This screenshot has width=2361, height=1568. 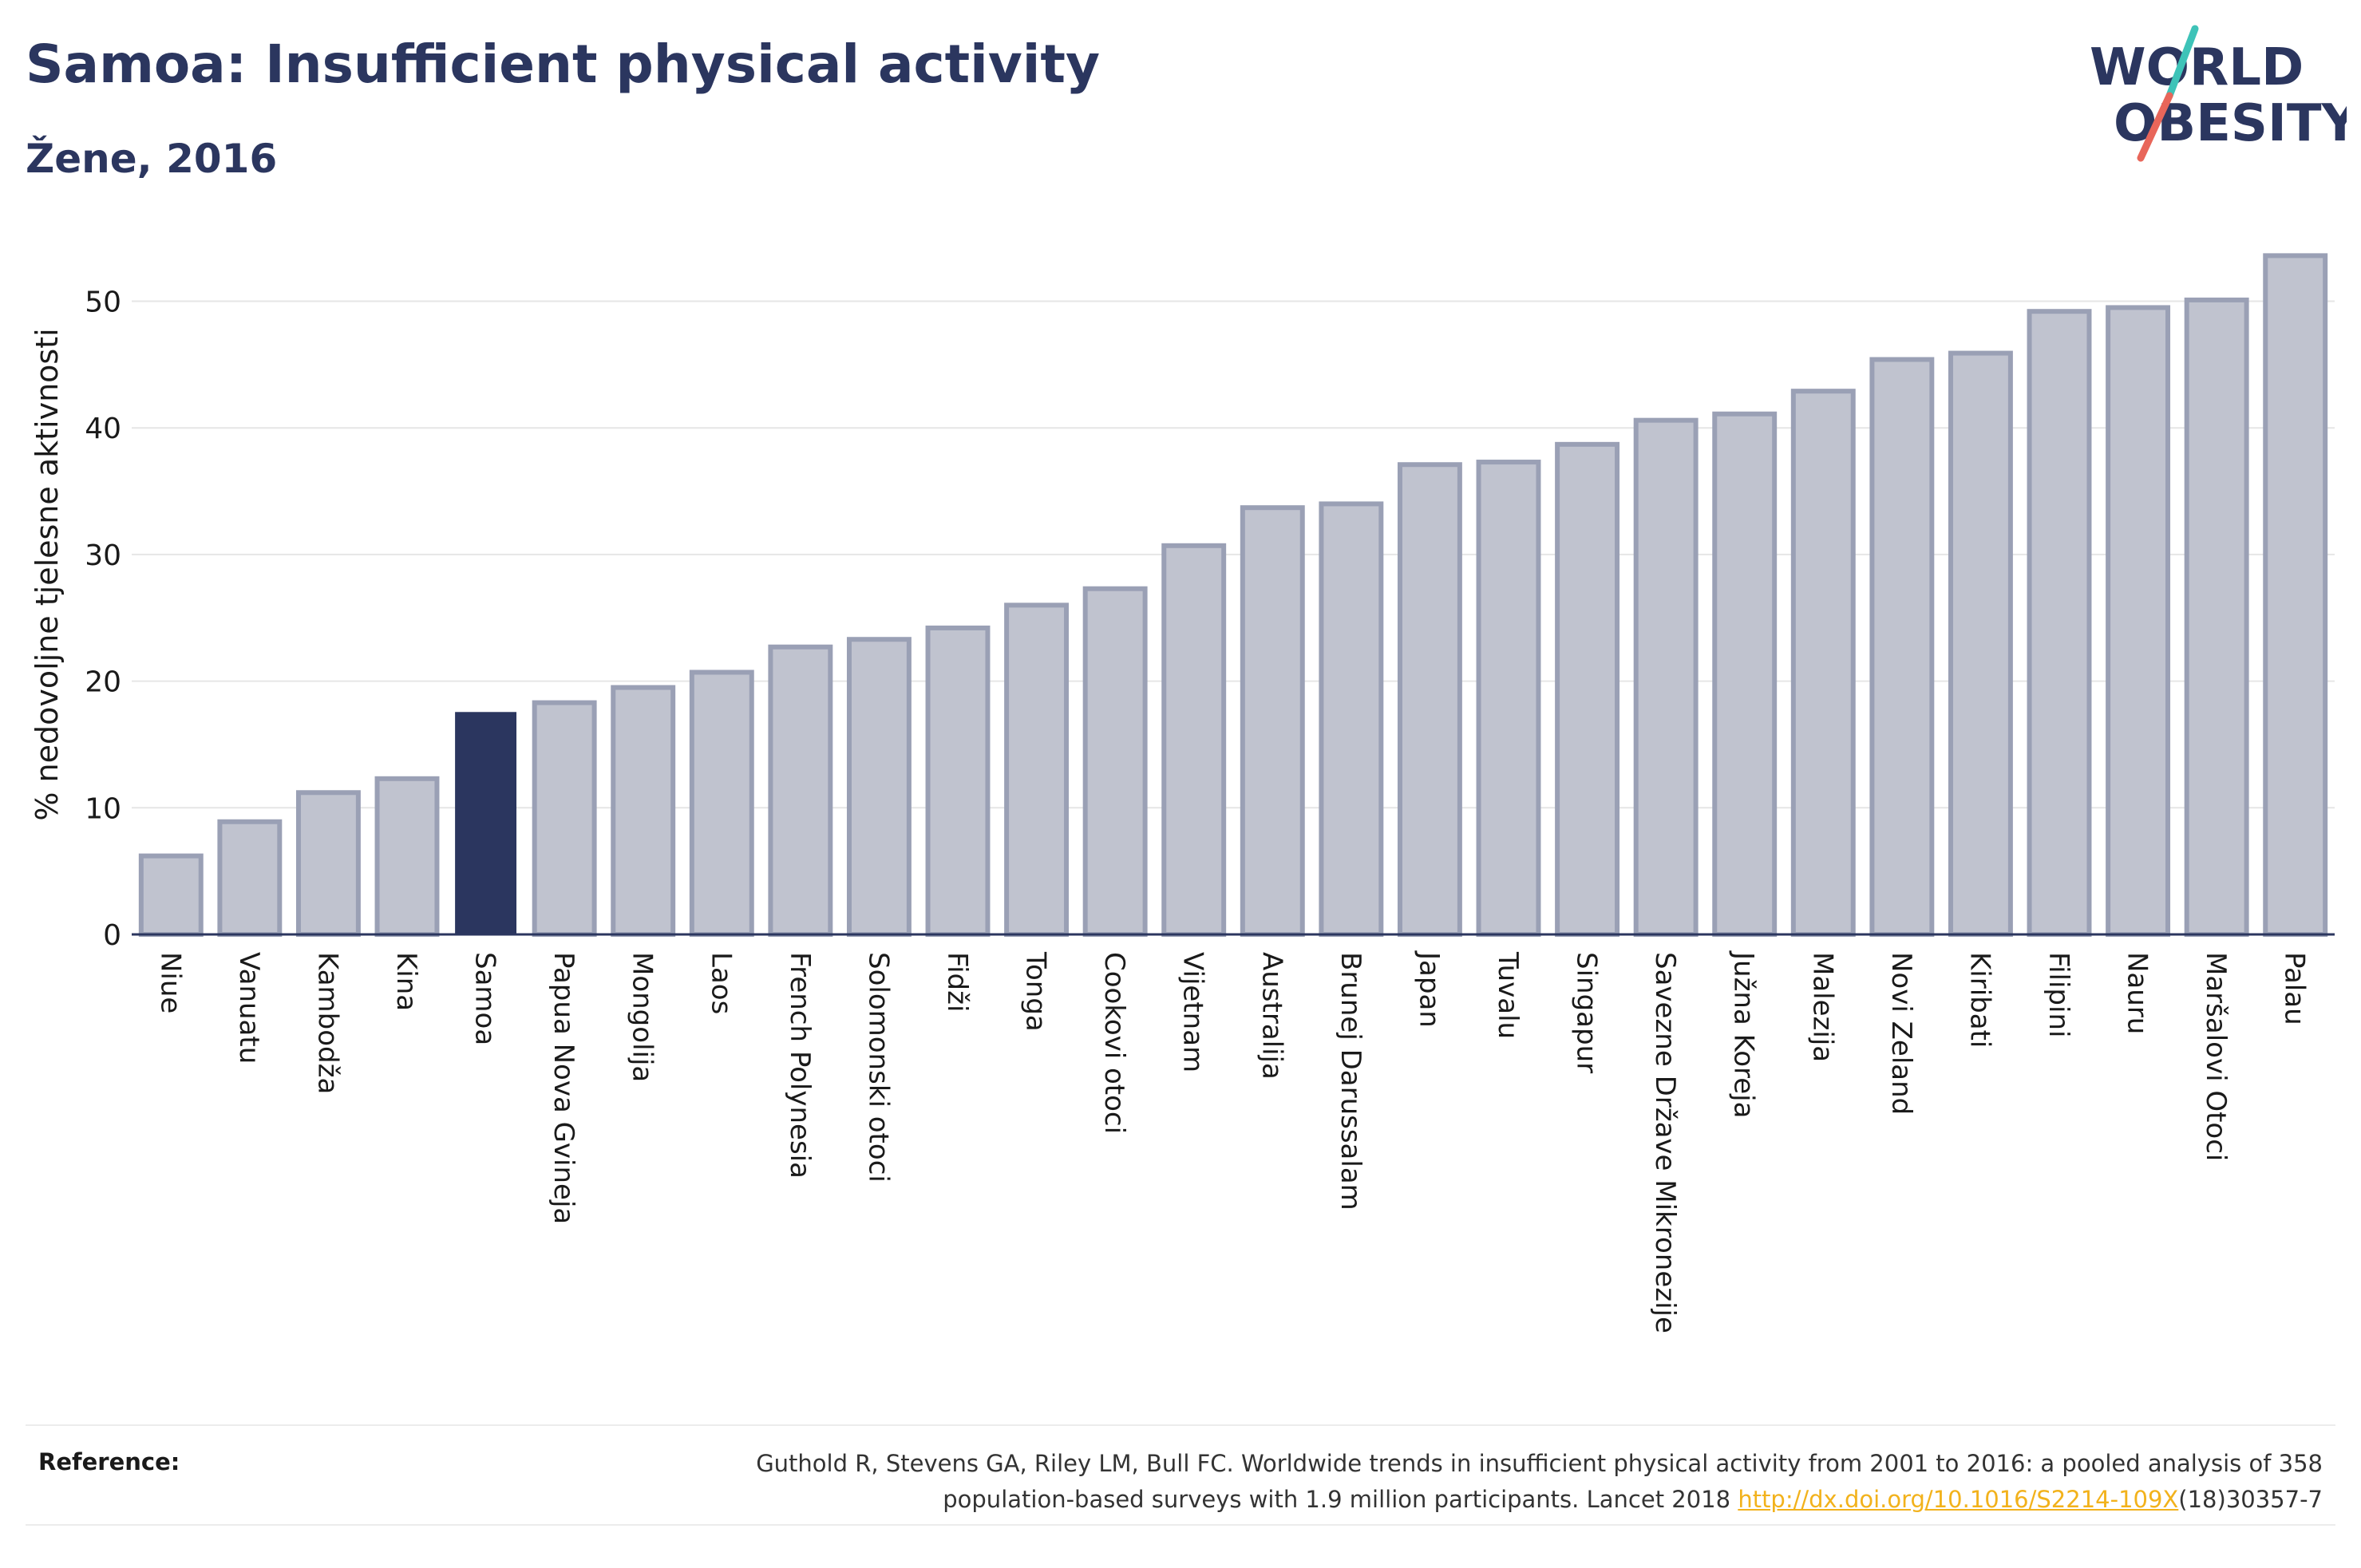 What do you see at coordinates (1193, 1012) in the screenshot?
I see `x-tick-label: Vijetnam` at bounding box center [1193, 1012].